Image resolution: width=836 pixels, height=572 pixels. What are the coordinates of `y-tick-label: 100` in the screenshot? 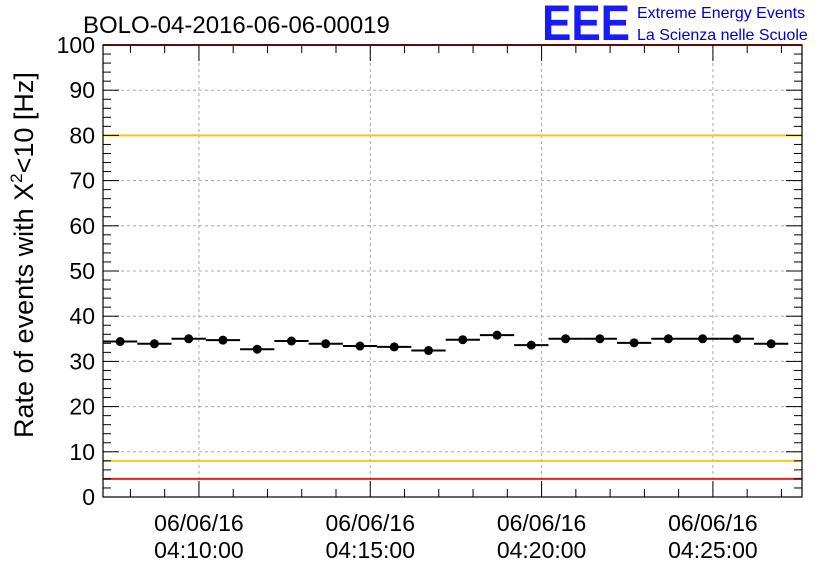 It's located at (76, 45).